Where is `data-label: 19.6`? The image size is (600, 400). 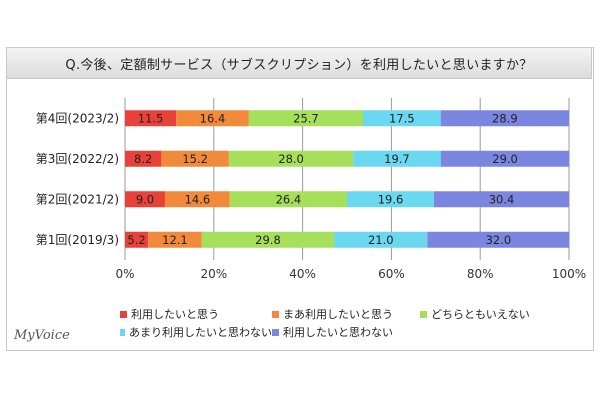 data-label: 19.6 is located at coordinates (391, 199).